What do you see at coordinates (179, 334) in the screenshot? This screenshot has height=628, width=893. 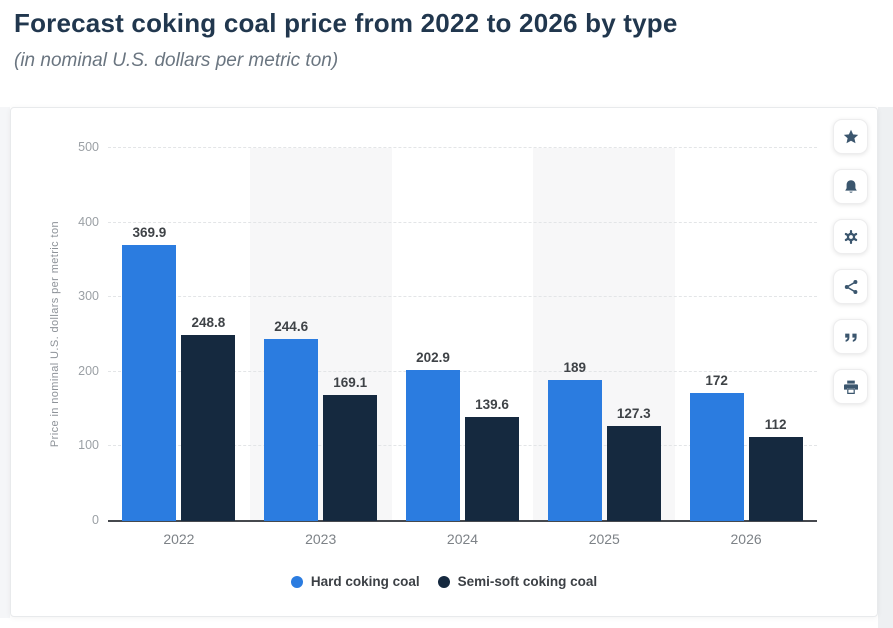 I see `bar-group-2022: 369.9 248.8` at bounding box center [179, 334].